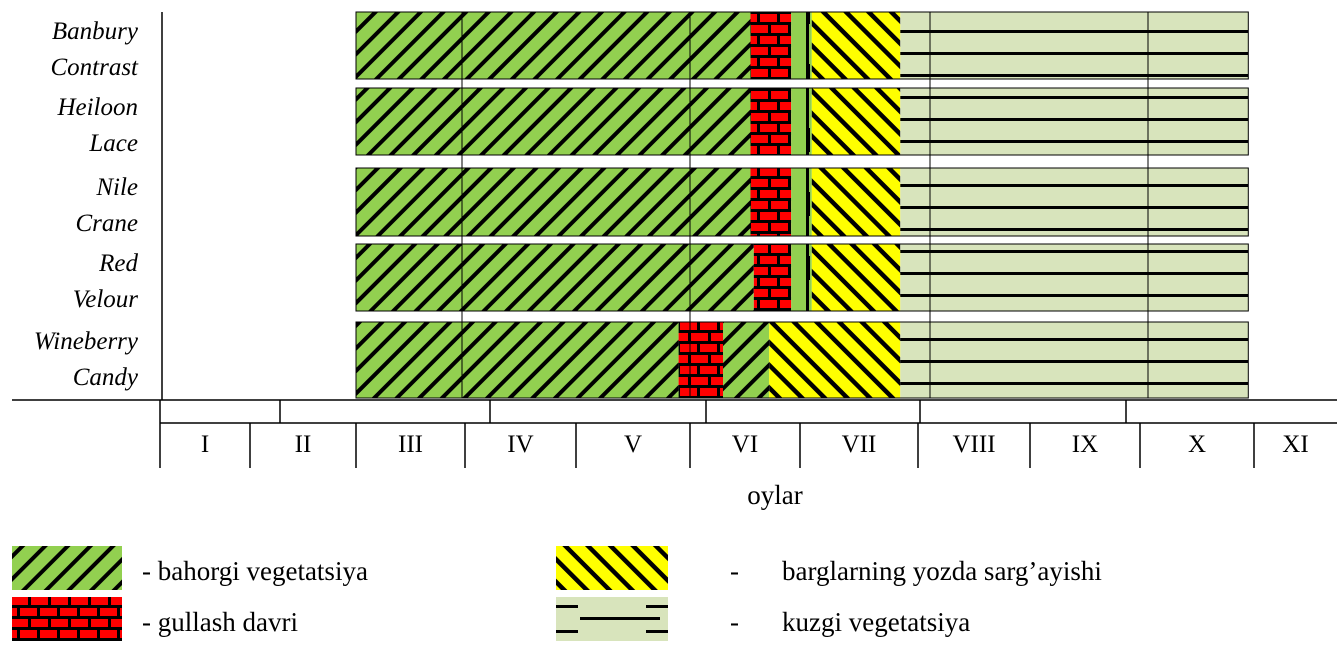 The image size is (1341, 646). What do you see at coordinates (255, 571) in the screenshot?
I see `legend-label-spring: - bahorgi vegetatsiya` at bounding box center [255, 571].